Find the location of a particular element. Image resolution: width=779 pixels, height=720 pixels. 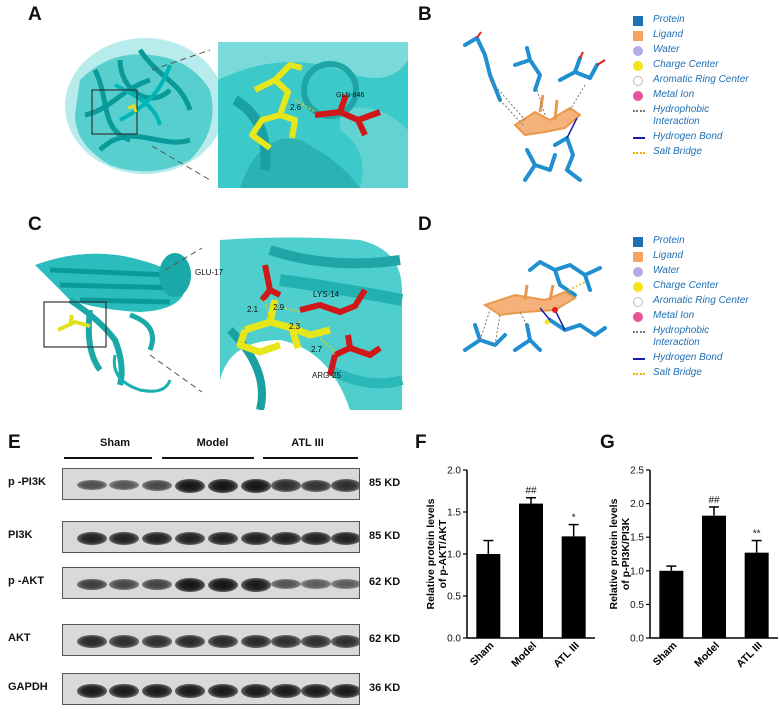

blot-protein-label-0: p -PI3K is located at coordinates (27, 482).